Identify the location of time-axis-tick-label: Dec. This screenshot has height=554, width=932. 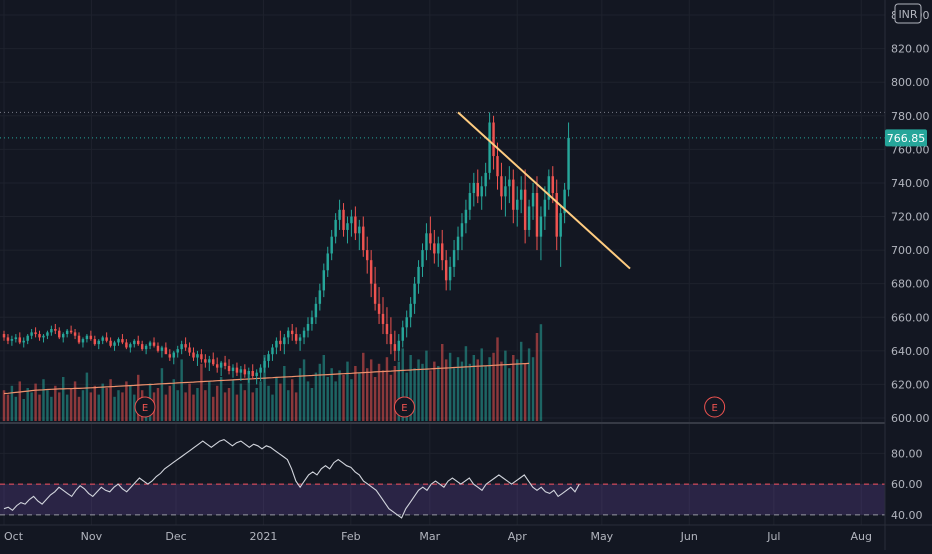
(175, 536).